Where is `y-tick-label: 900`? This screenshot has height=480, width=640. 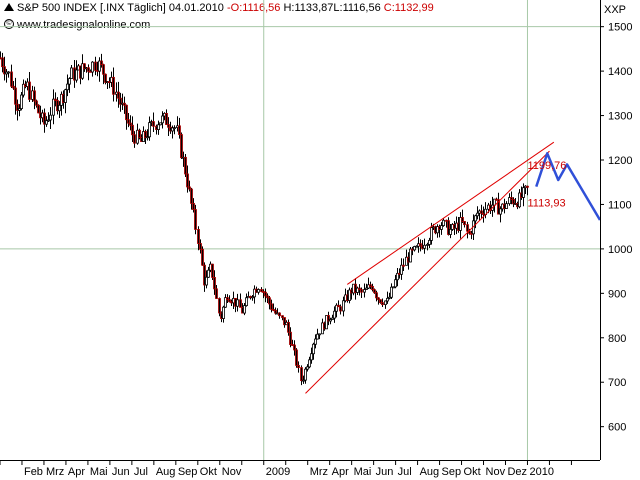 y-tick-label: 900 is located at coordinates (617, 294).